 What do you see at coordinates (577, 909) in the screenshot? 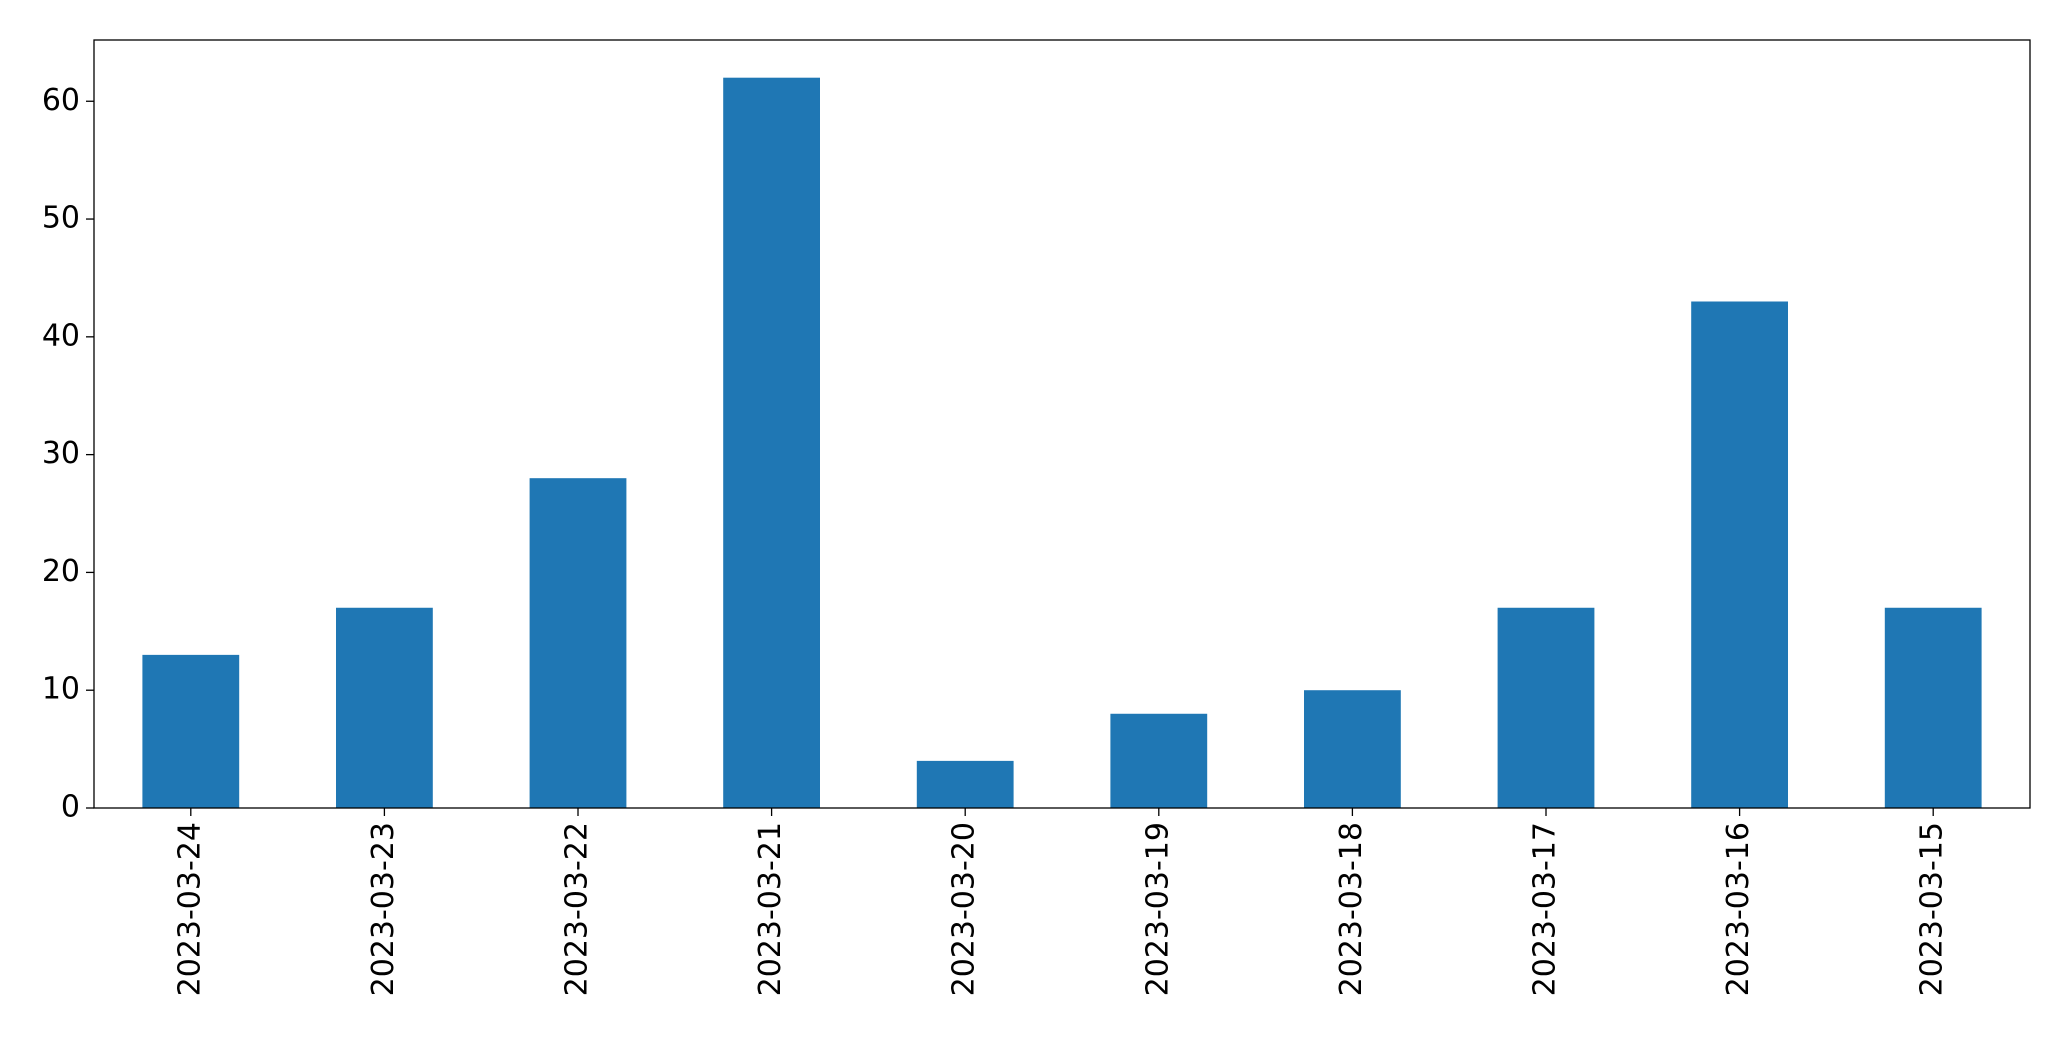
I see `x-tick-label: 2023-03-22` at bounding box center [577, 909].